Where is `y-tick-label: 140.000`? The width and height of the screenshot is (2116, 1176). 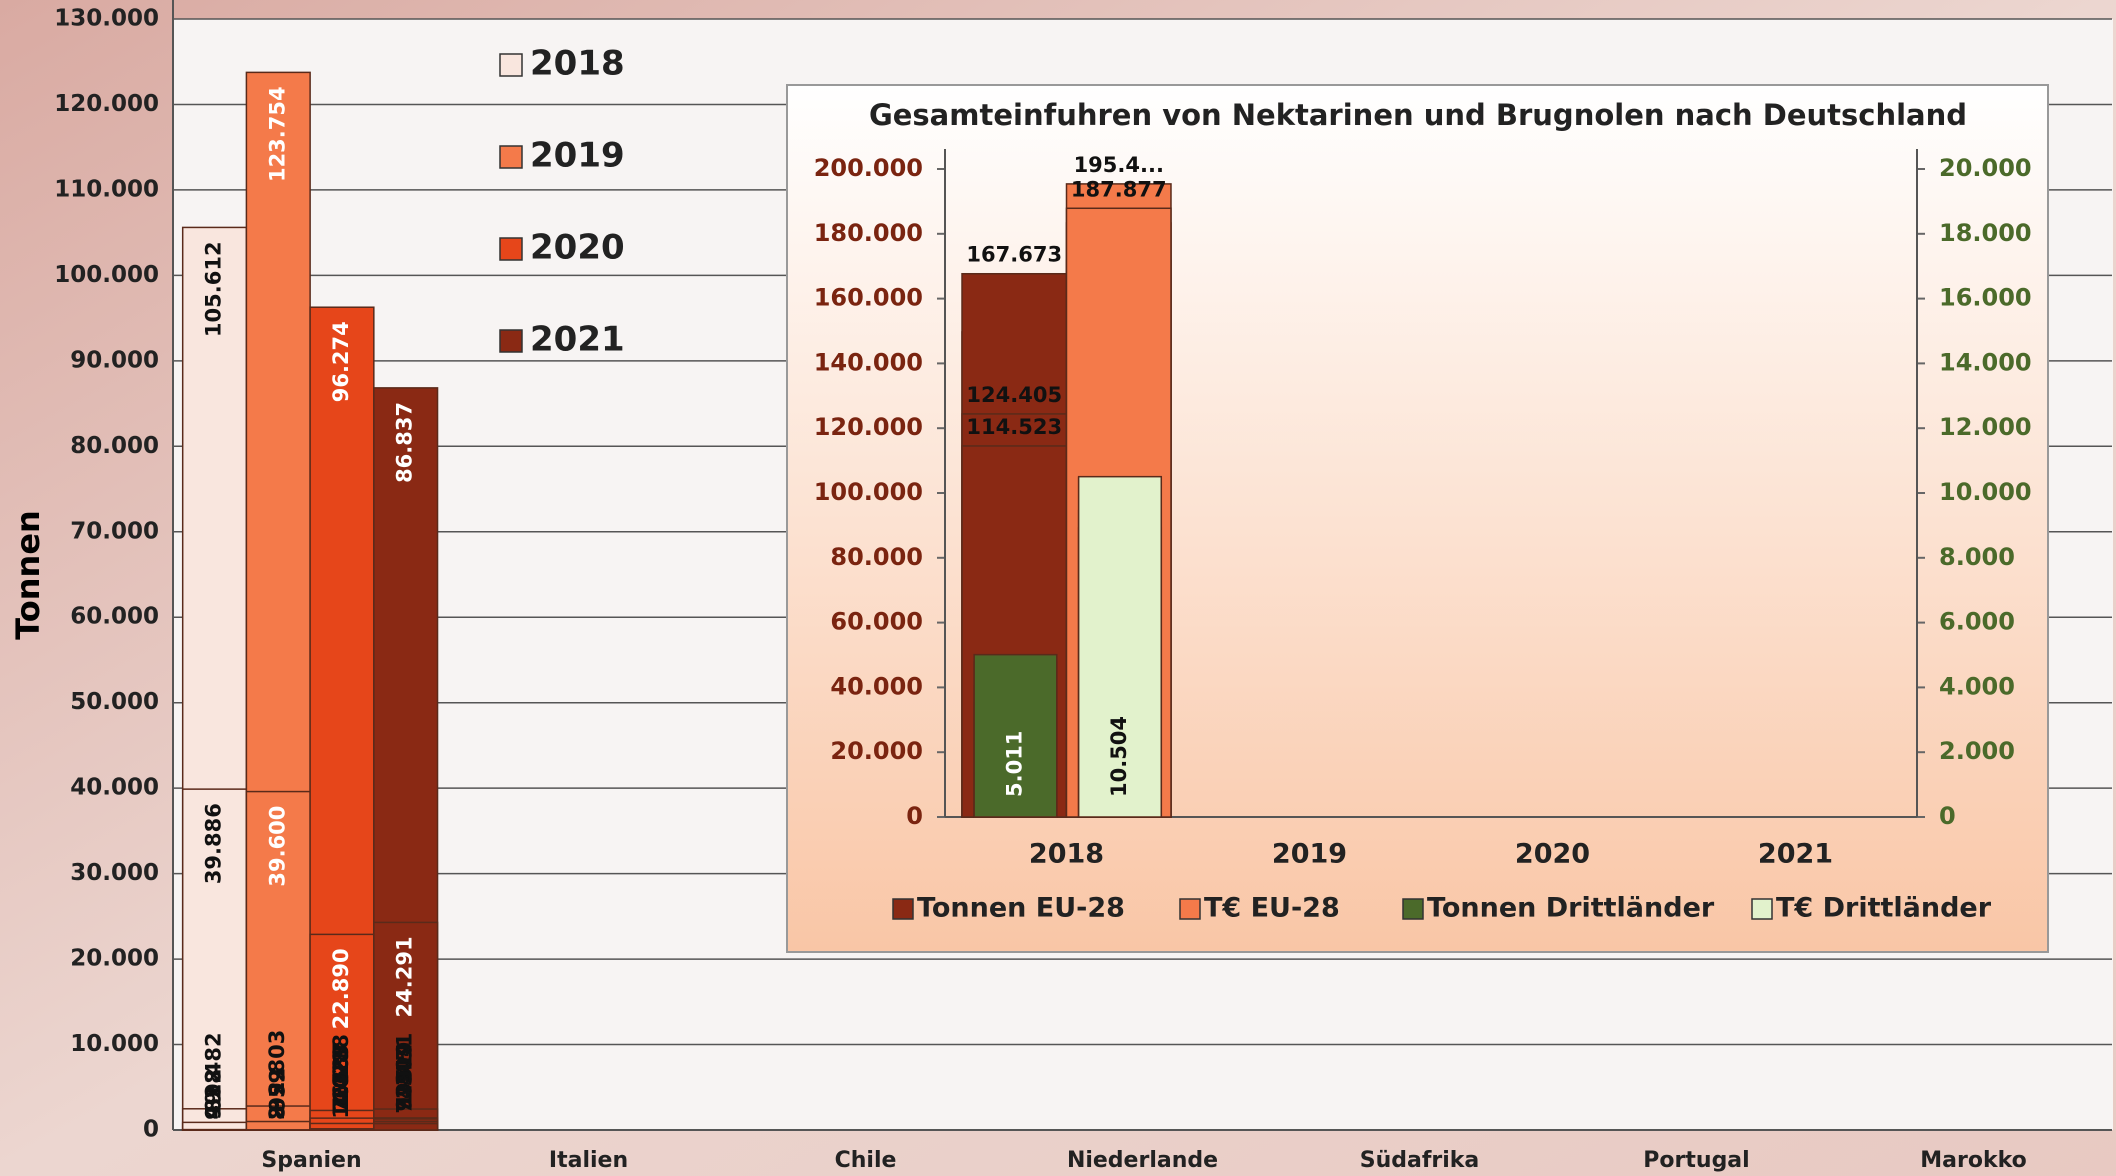
y-tick-label: 140.000 is located at coordinates (868, 362).